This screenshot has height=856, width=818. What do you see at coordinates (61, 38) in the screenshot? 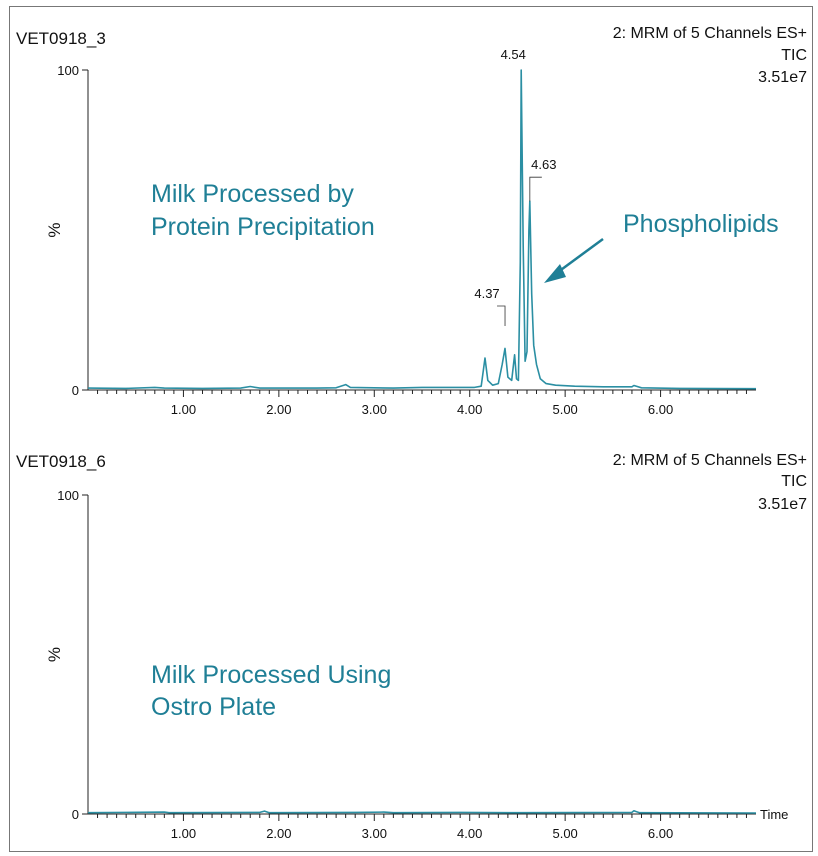
I see `sample-title: VET0918_3` at bounding box center [61, 38].